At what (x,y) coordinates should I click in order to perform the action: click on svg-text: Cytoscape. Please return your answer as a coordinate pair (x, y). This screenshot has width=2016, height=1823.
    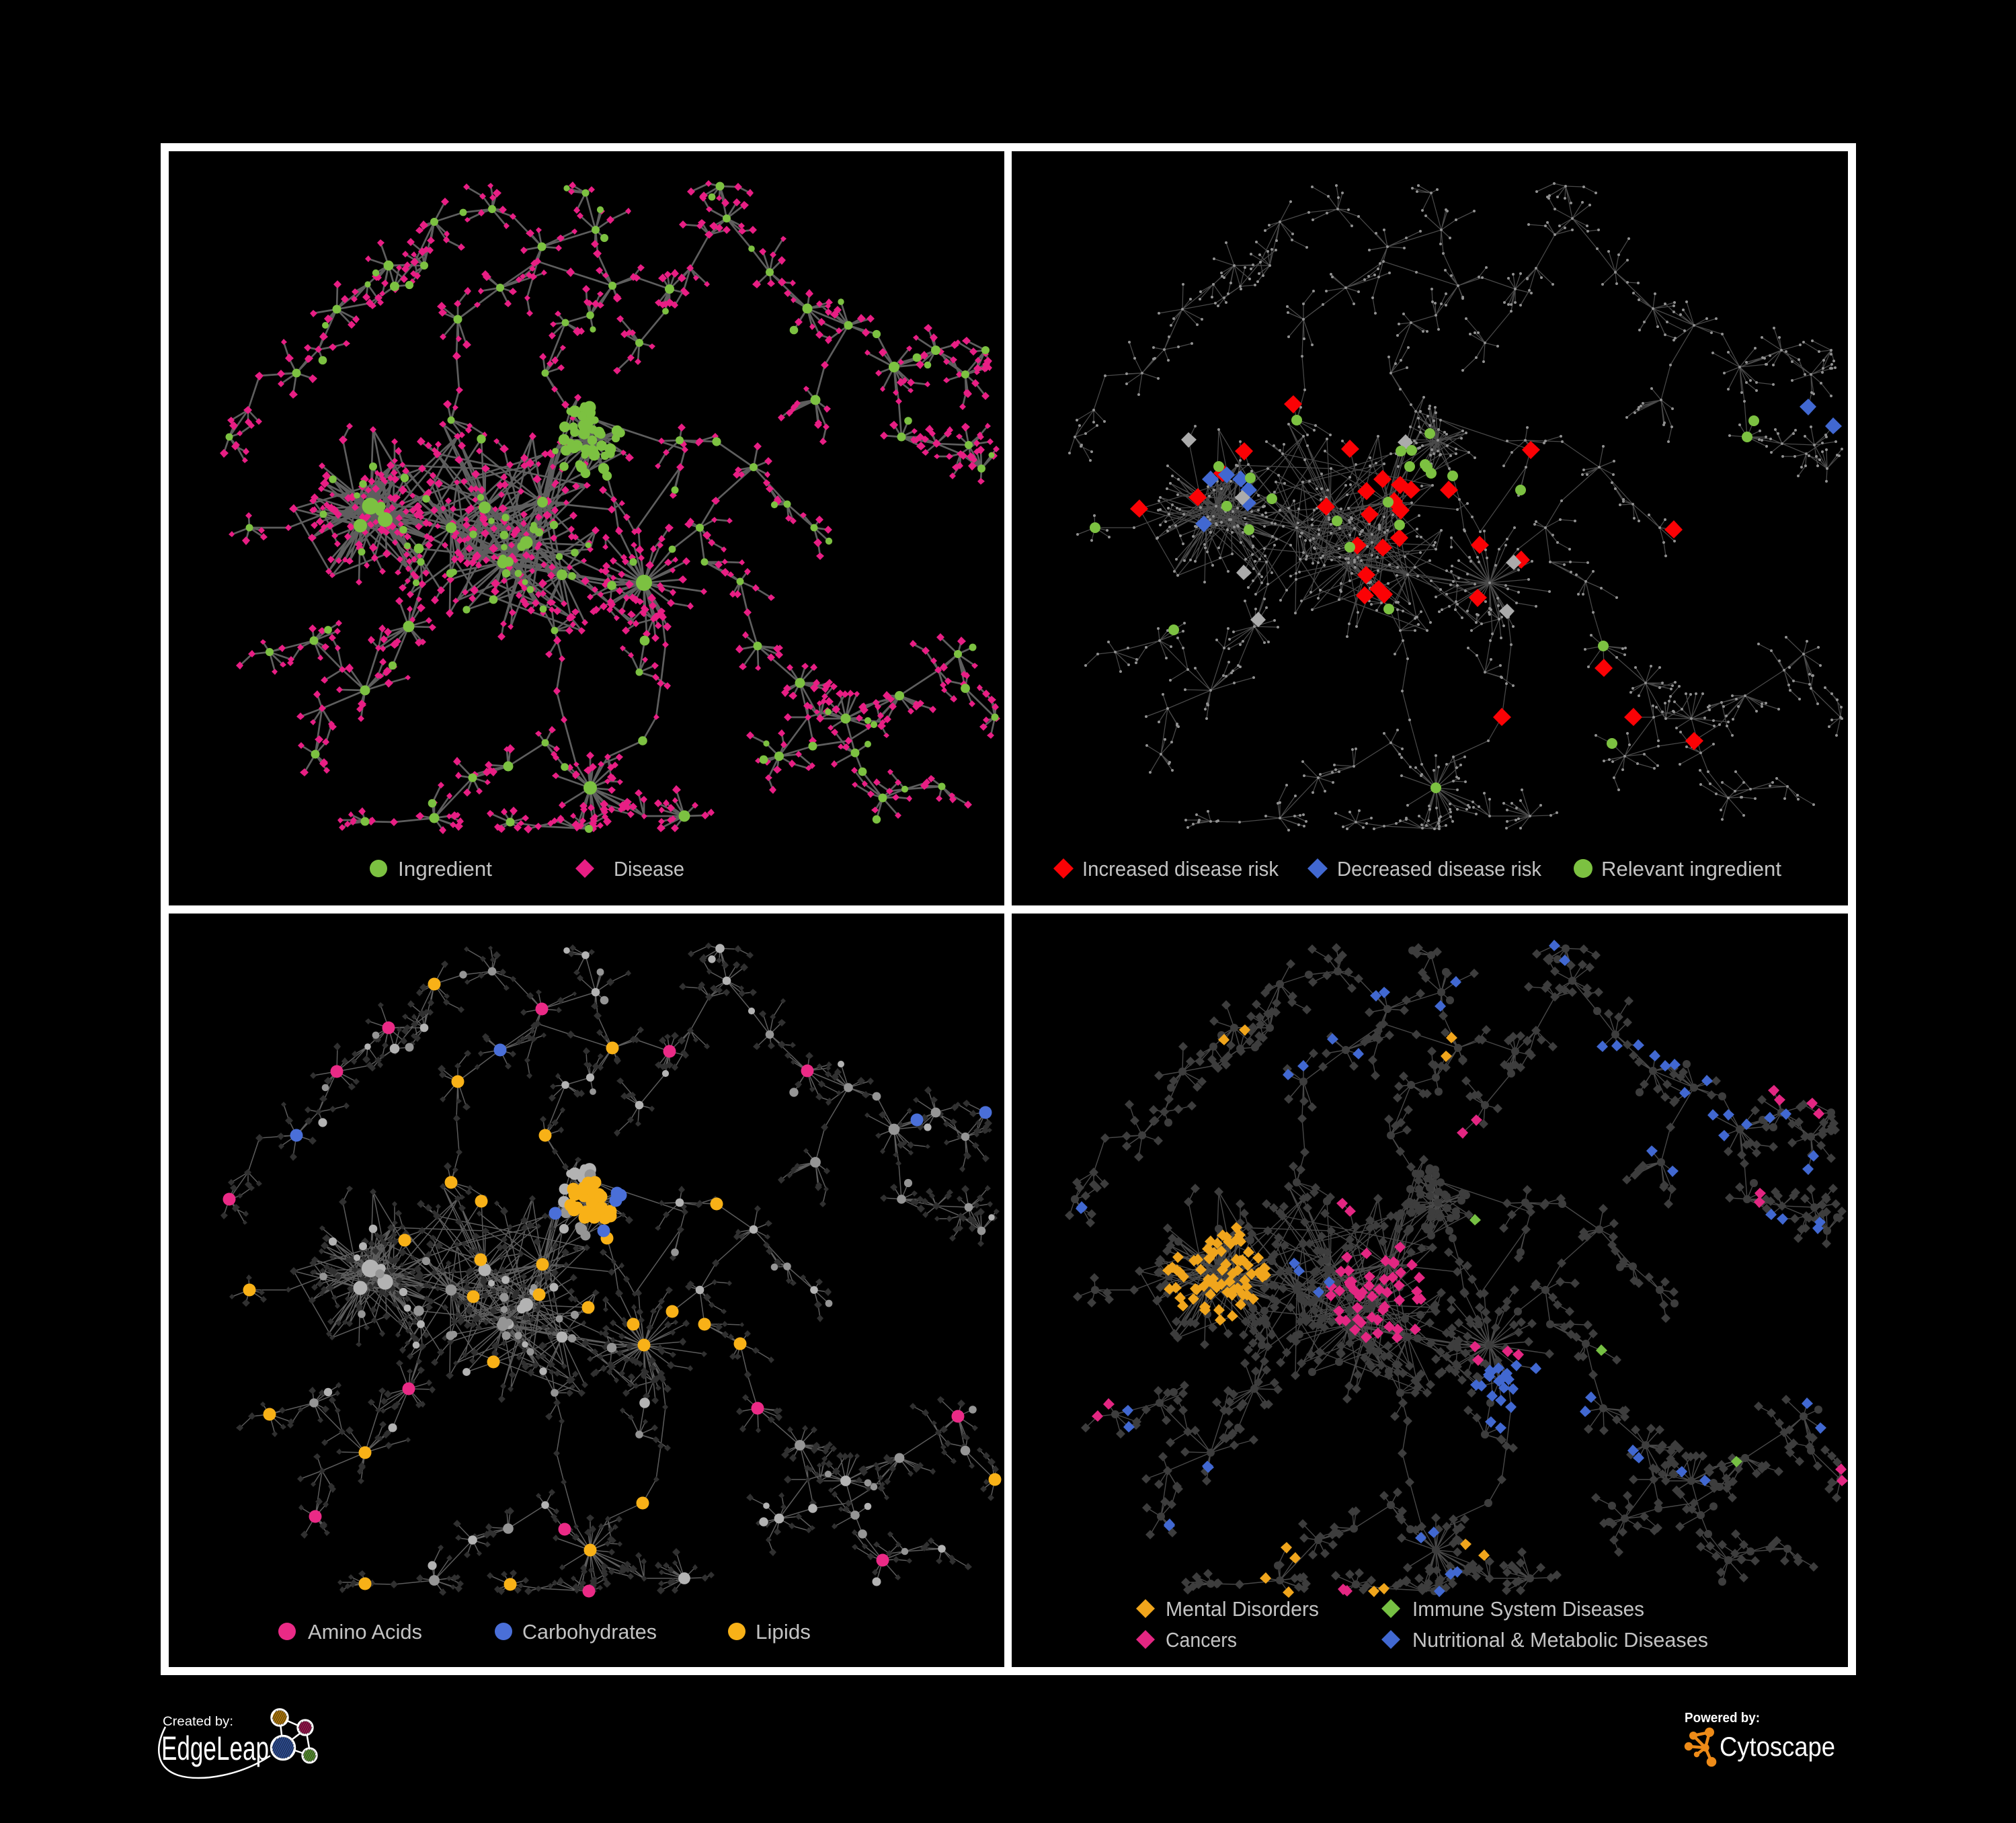
    Looking at the image, I should click on (1777, 1747).